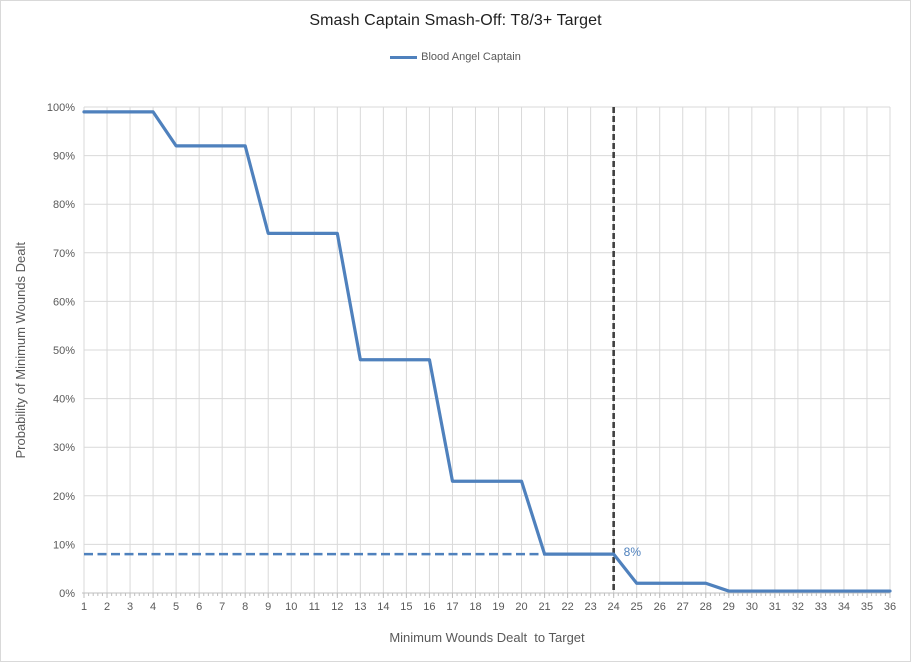  I want to click on svg-text: 1, so click(84, 607).